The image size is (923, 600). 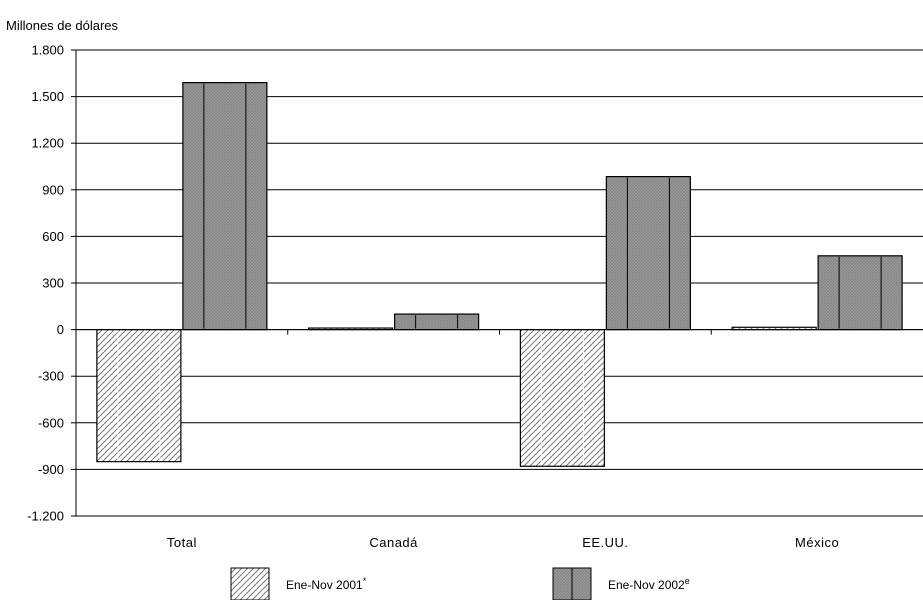 What do you see at coordinates (51, 422) in the screenshot?
I see `y-tick-label: -600` at bounding box center [51, 422].